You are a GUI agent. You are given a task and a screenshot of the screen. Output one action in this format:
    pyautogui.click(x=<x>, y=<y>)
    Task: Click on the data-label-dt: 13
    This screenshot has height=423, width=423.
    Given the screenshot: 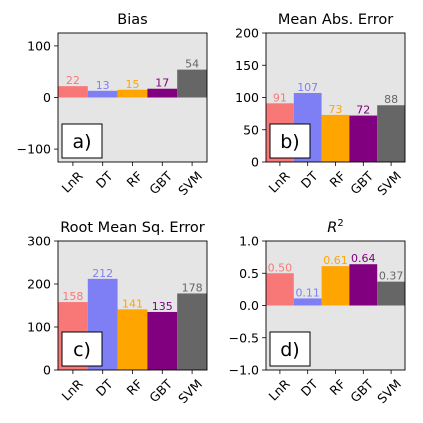 What is the action you would take?
    pyautogui.click(x=103, y=85)
    